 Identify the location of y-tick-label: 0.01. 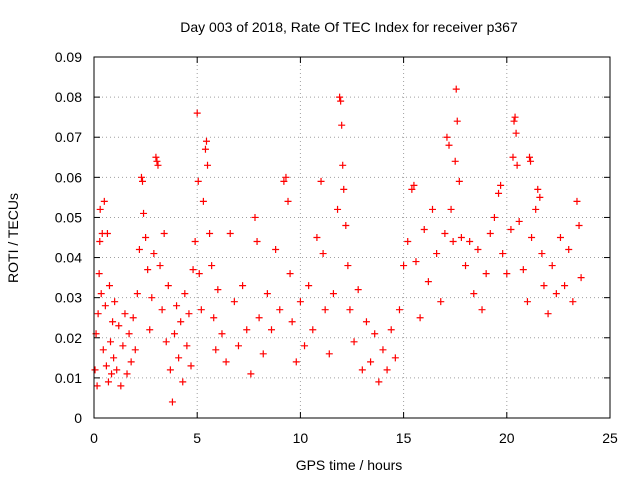
(68, 378).